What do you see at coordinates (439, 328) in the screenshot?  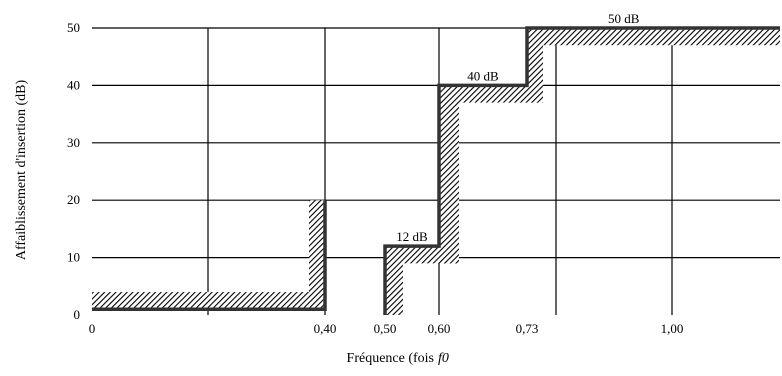 I see `x-tick-label: 0,60` at bounding box center [439, 328].